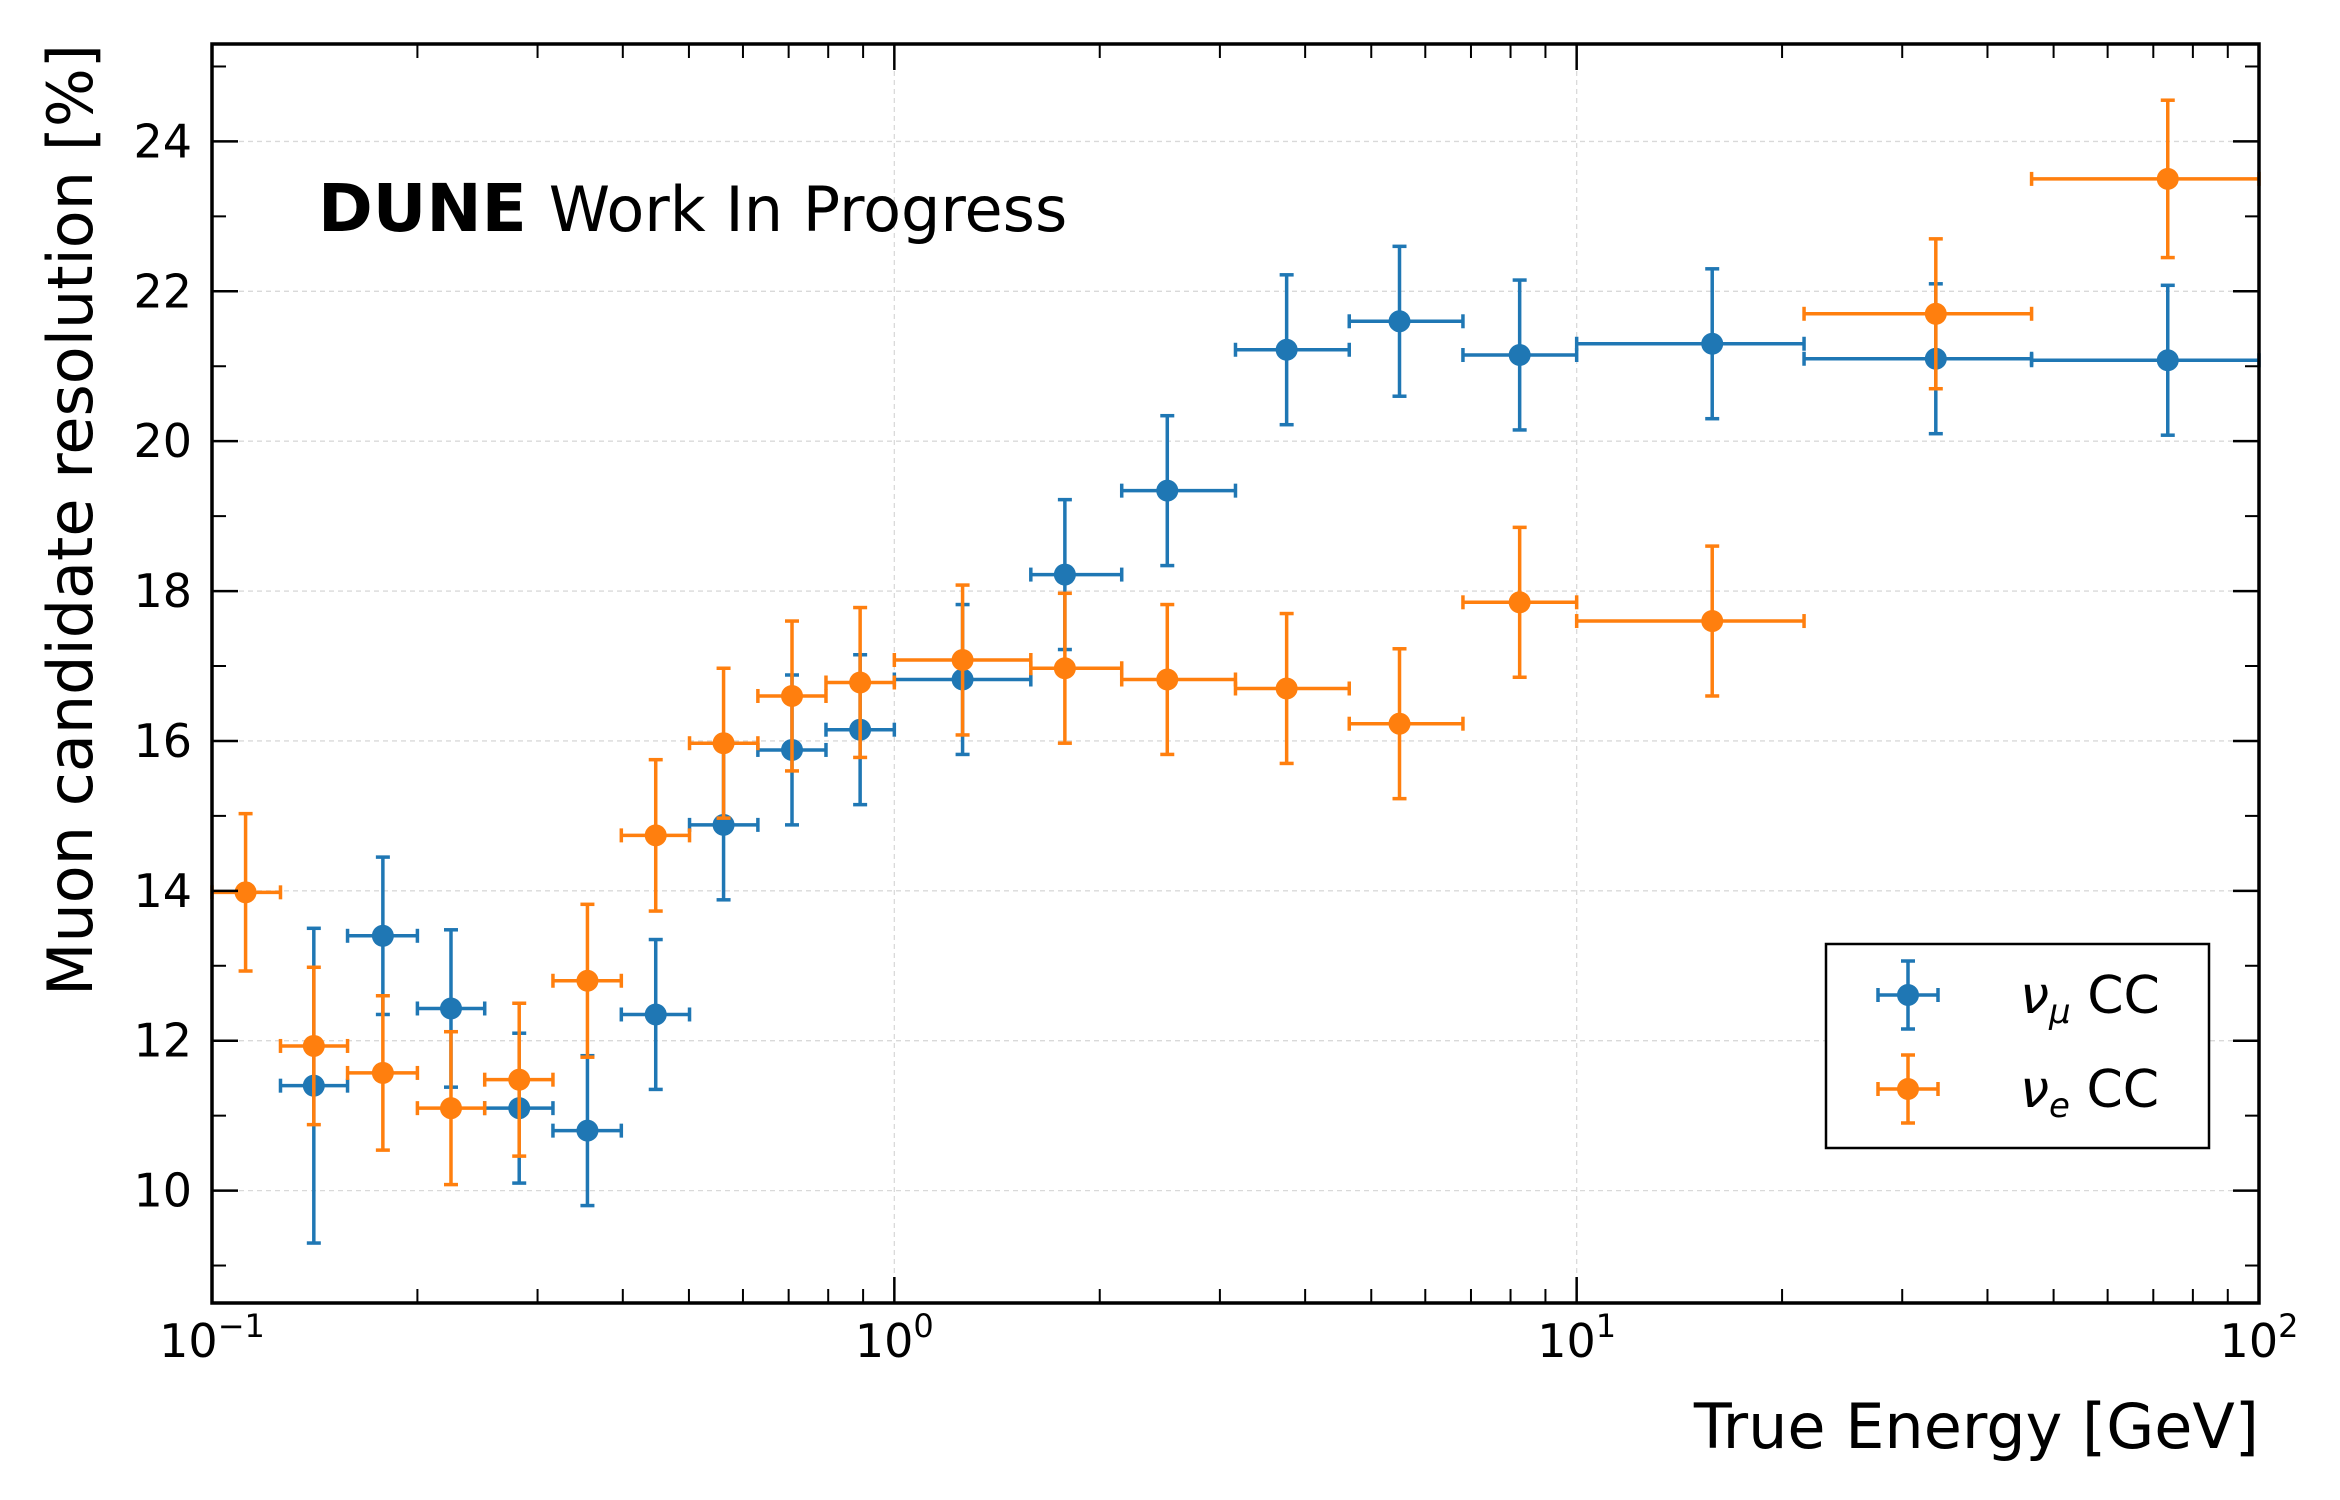 This screenshot has height=1500, width=2340. I want to click on x-tick-label: 10¹, so click(1576, 1337).